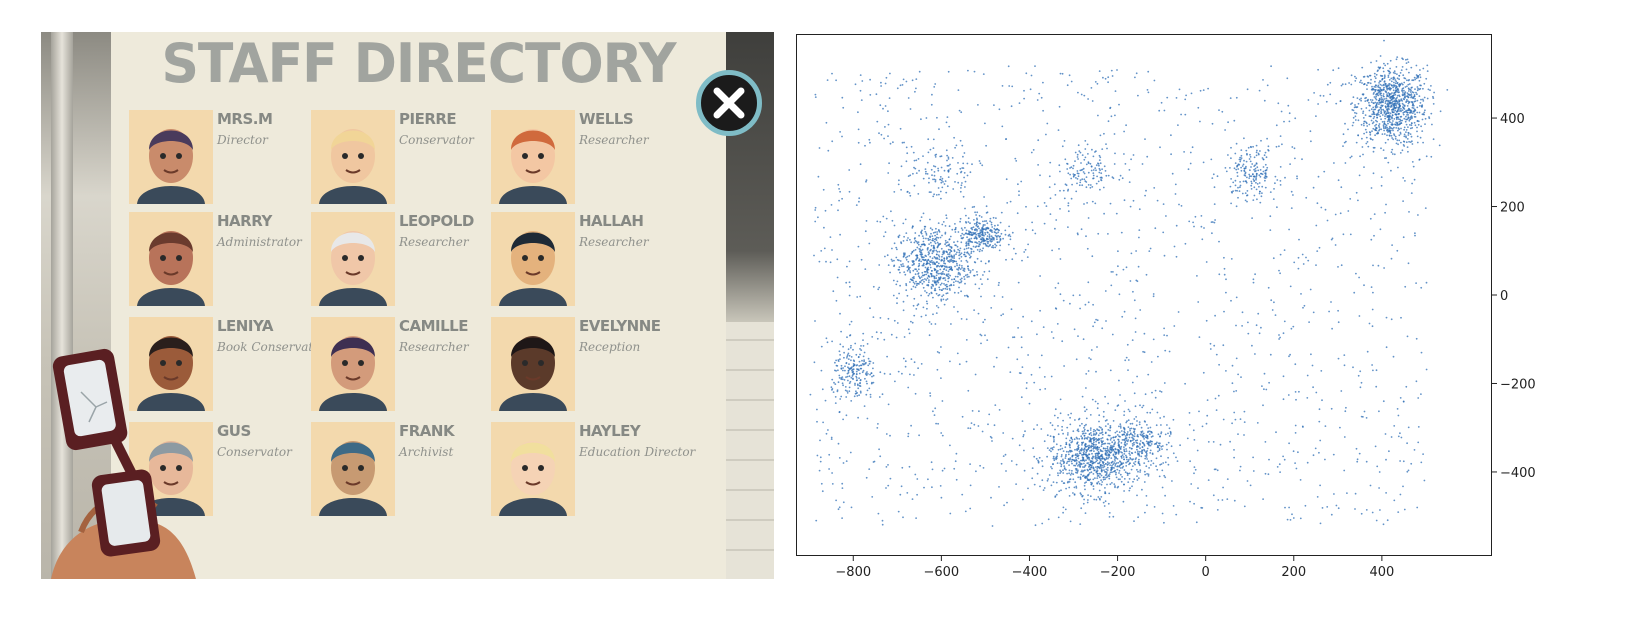 This screenshot has width=1648, height=626. I want to click on staff-card-hayley: HAYLEY Education Director, so click(593, 469).